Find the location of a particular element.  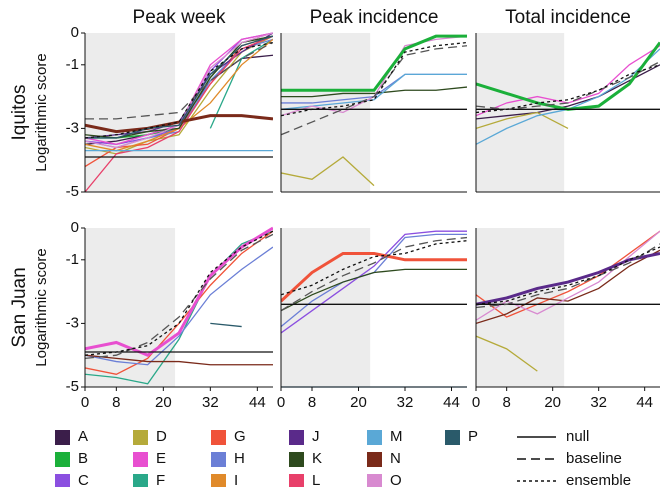

legend-label: E is located at coordinates (161, 458).